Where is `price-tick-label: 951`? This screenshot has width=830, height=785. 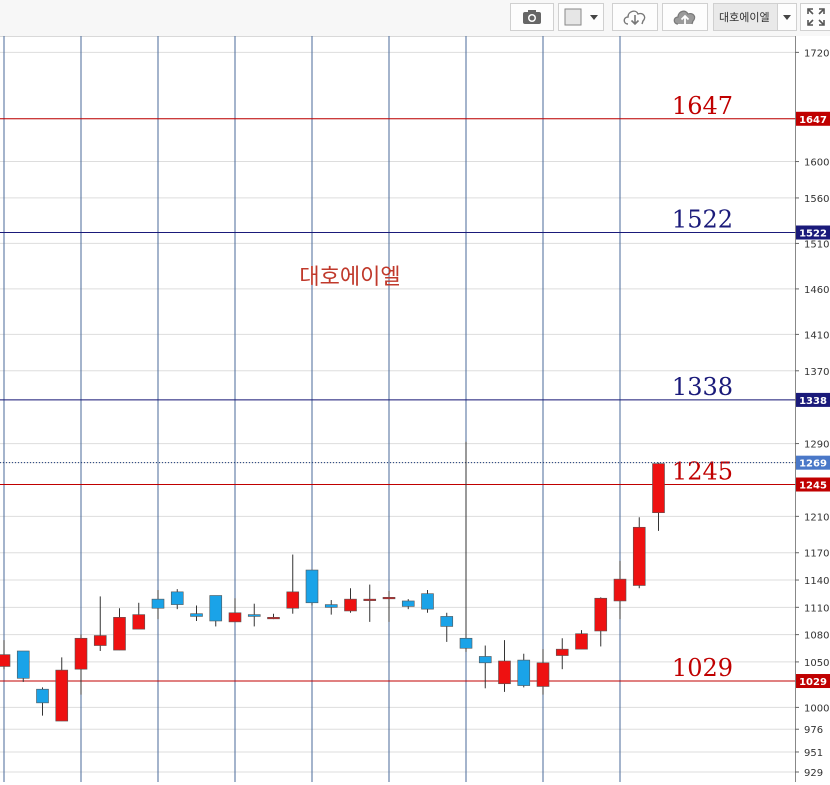
price-tick-label: 951 is located at coordinates (813, 753).